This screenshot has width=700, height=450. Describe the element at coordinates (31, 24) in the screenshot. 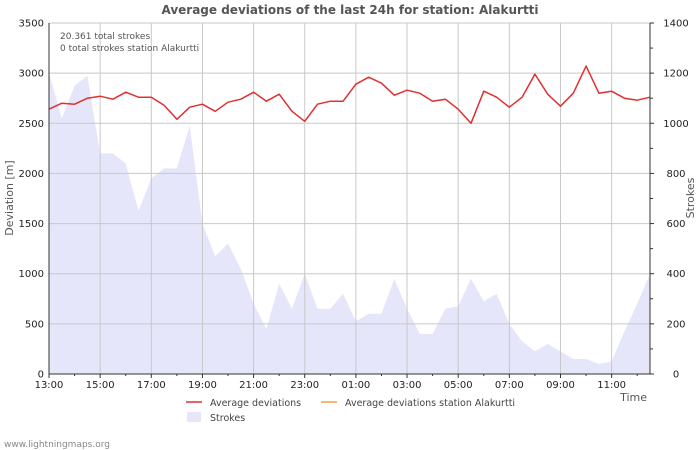

I see `left-tick-label: 3500` at that location.